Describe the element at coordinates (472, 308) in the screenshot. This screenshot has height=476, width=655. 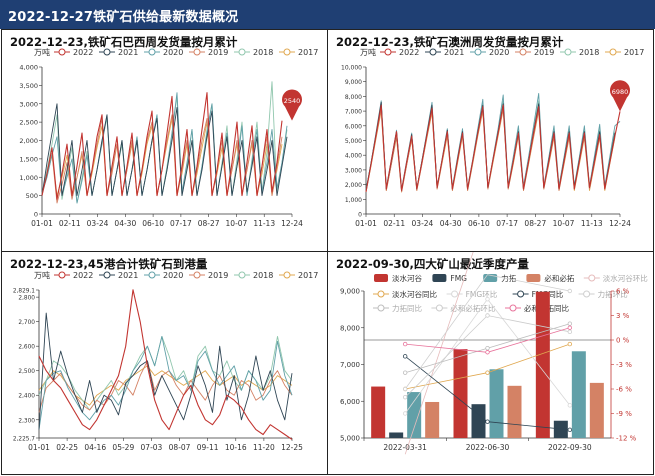
I see `legend-label: 必和必拓环比` at that location.